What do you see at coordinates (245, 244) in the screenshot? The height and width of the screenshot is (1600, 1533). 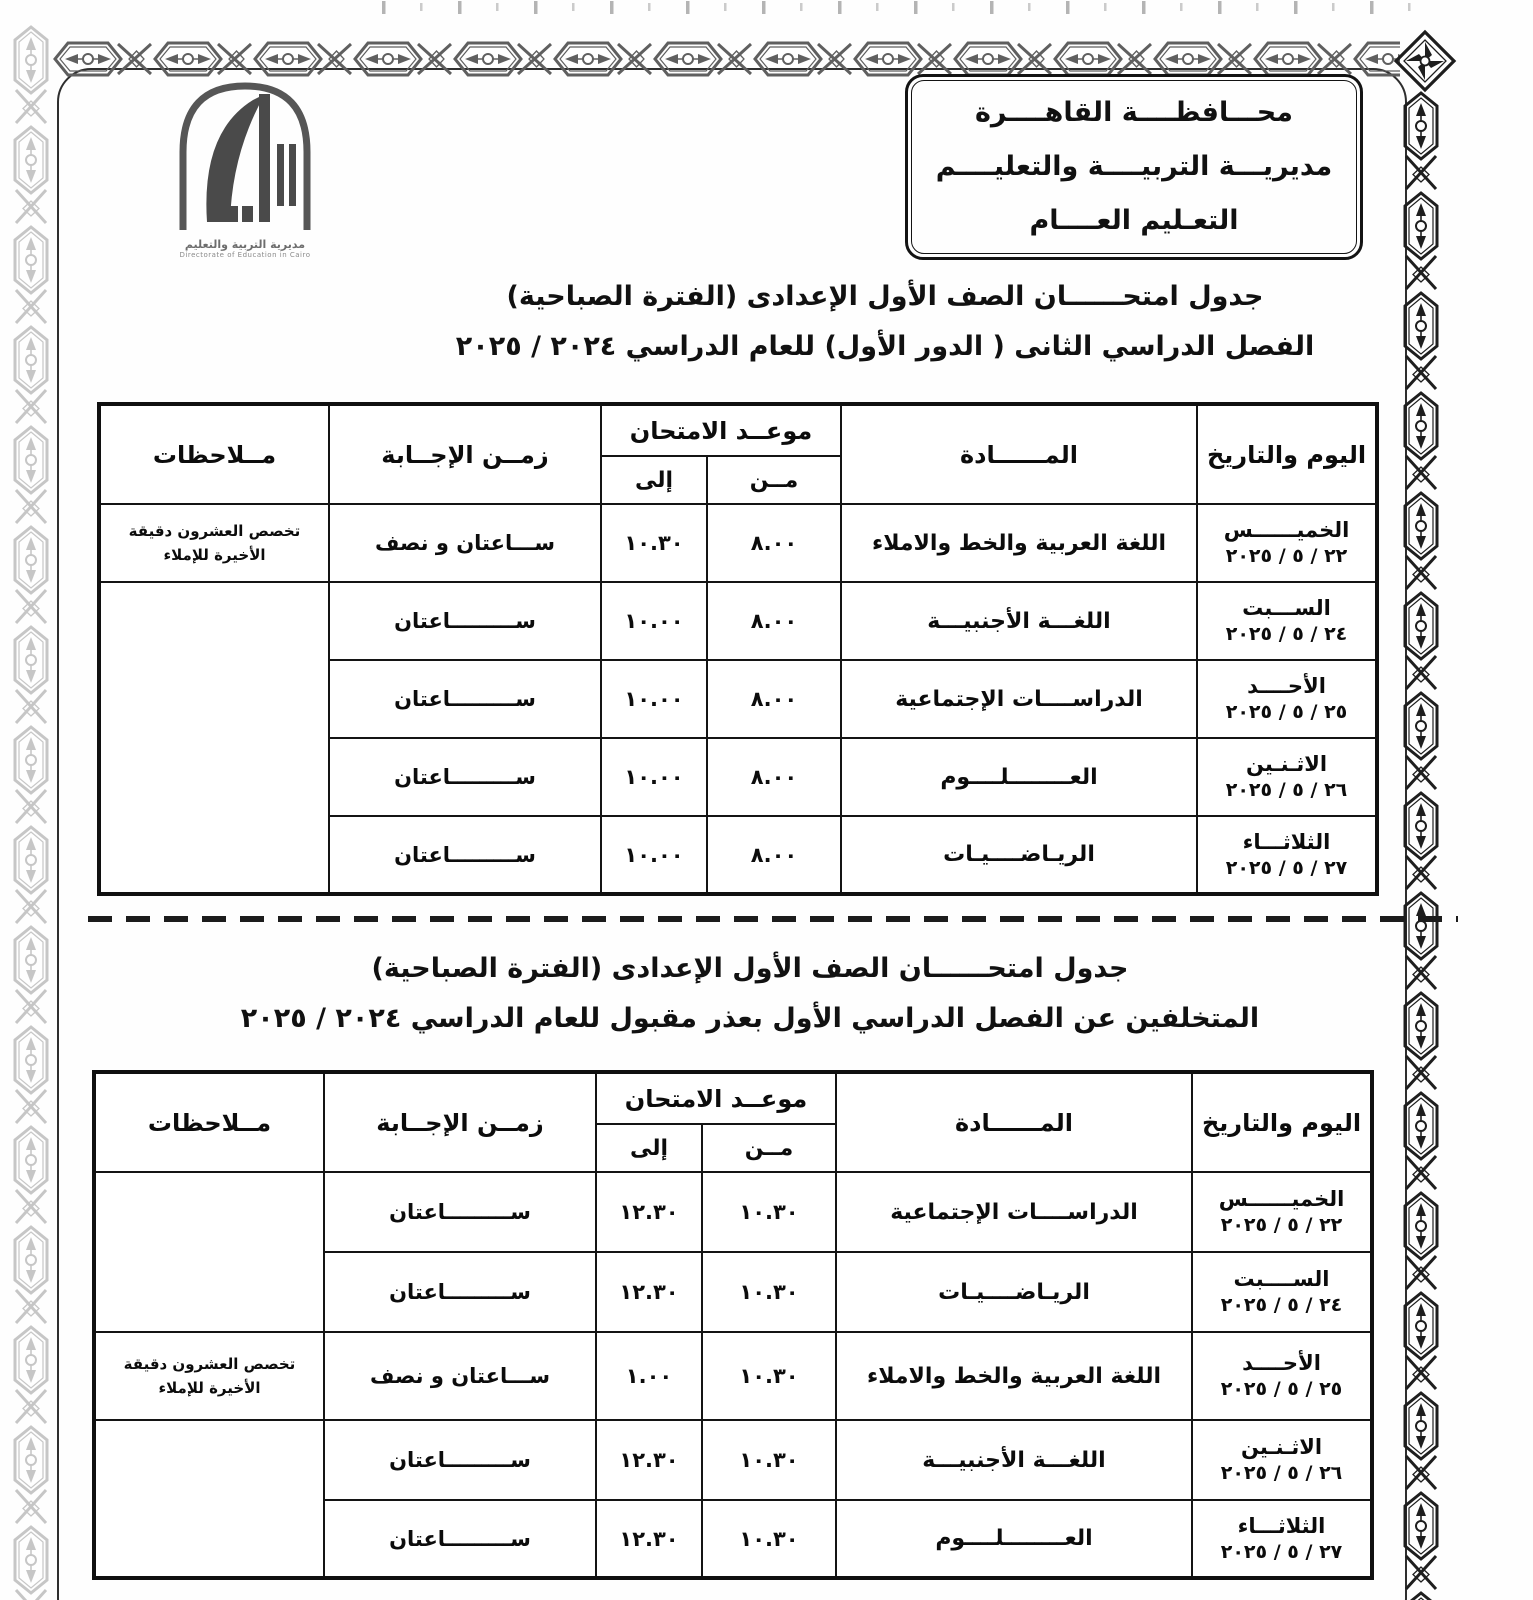 I see `logo-caption-arabic: مديرية التربية والتعليم` at bounding box center [245, 244].